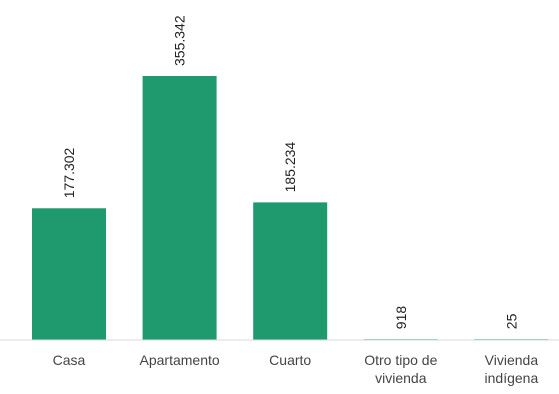 Image resolution: width=559 pixels, height=394 pixels. I want to click on category-label-0-line-0: Casa, so click(69, 360).